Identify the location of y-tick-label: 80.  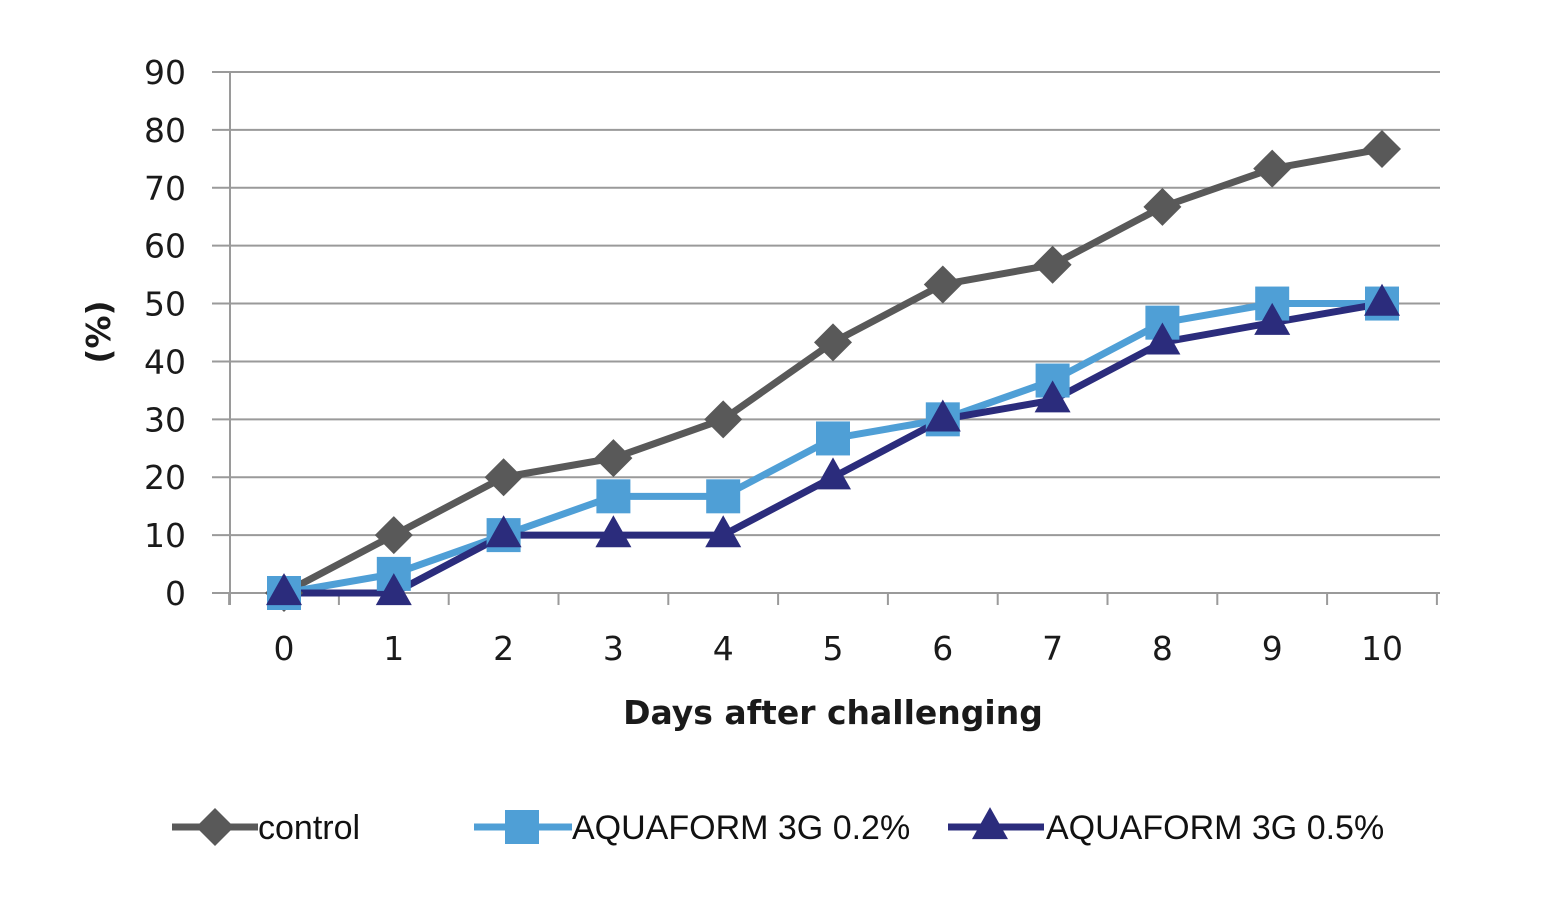
(165, 130).